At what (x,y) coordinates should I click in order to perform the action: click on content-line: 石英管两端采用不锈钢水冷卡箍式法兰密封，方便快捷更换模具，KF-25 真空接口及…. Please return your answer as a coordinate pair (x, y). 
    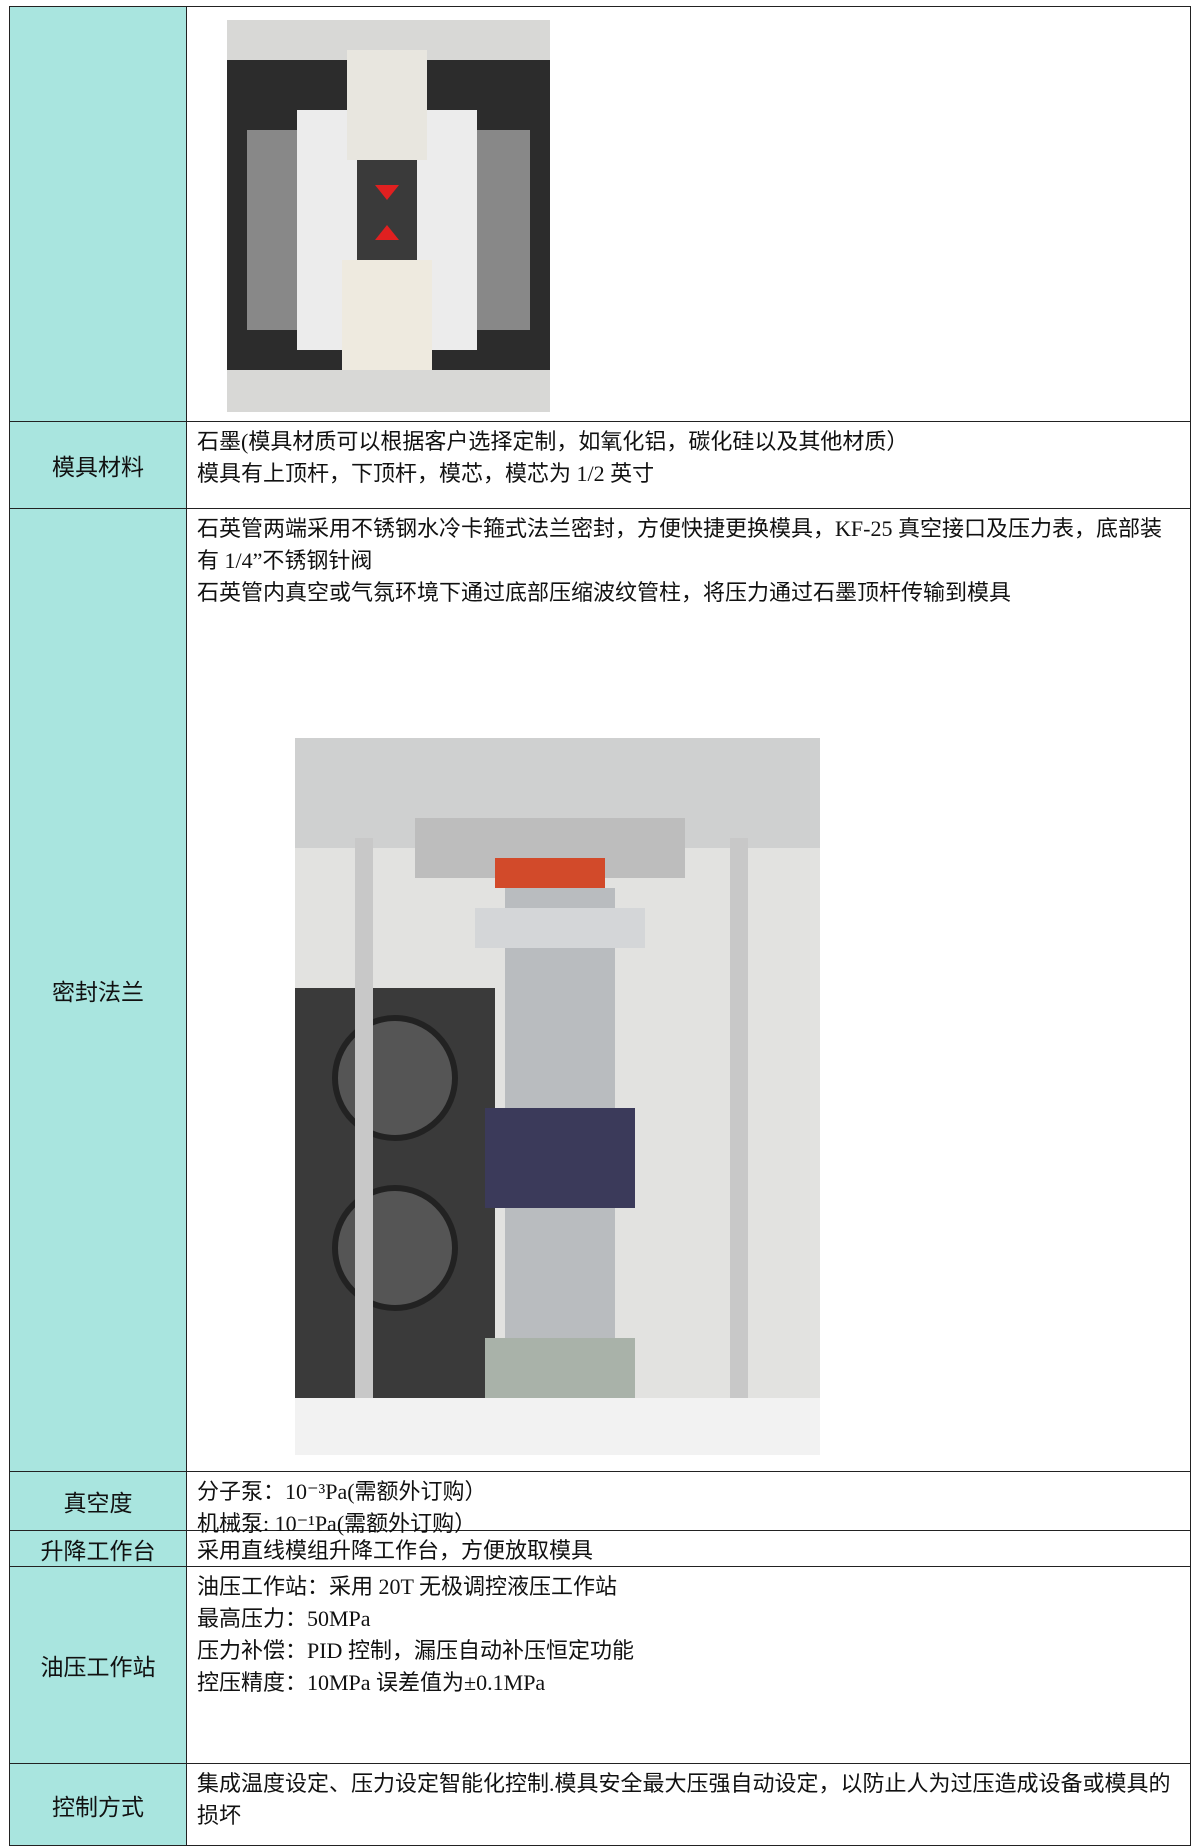
    Looking at the image, I should click on (679, 544).